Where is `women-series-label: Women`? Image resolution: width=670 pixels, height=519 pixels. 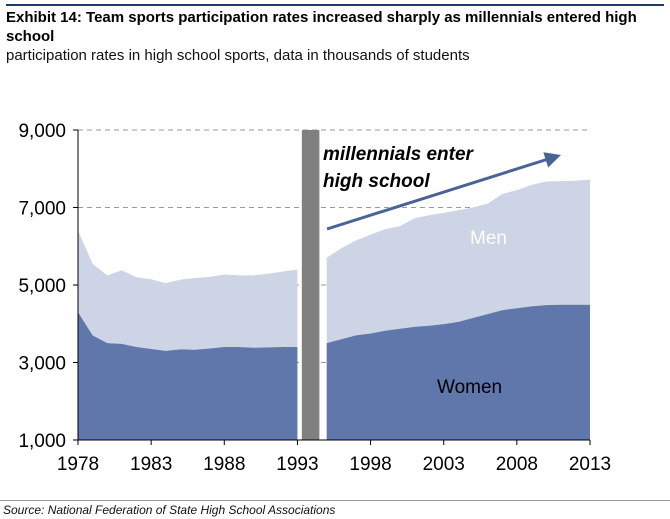 women-series-label: Women is located at coordinates (469, 387).